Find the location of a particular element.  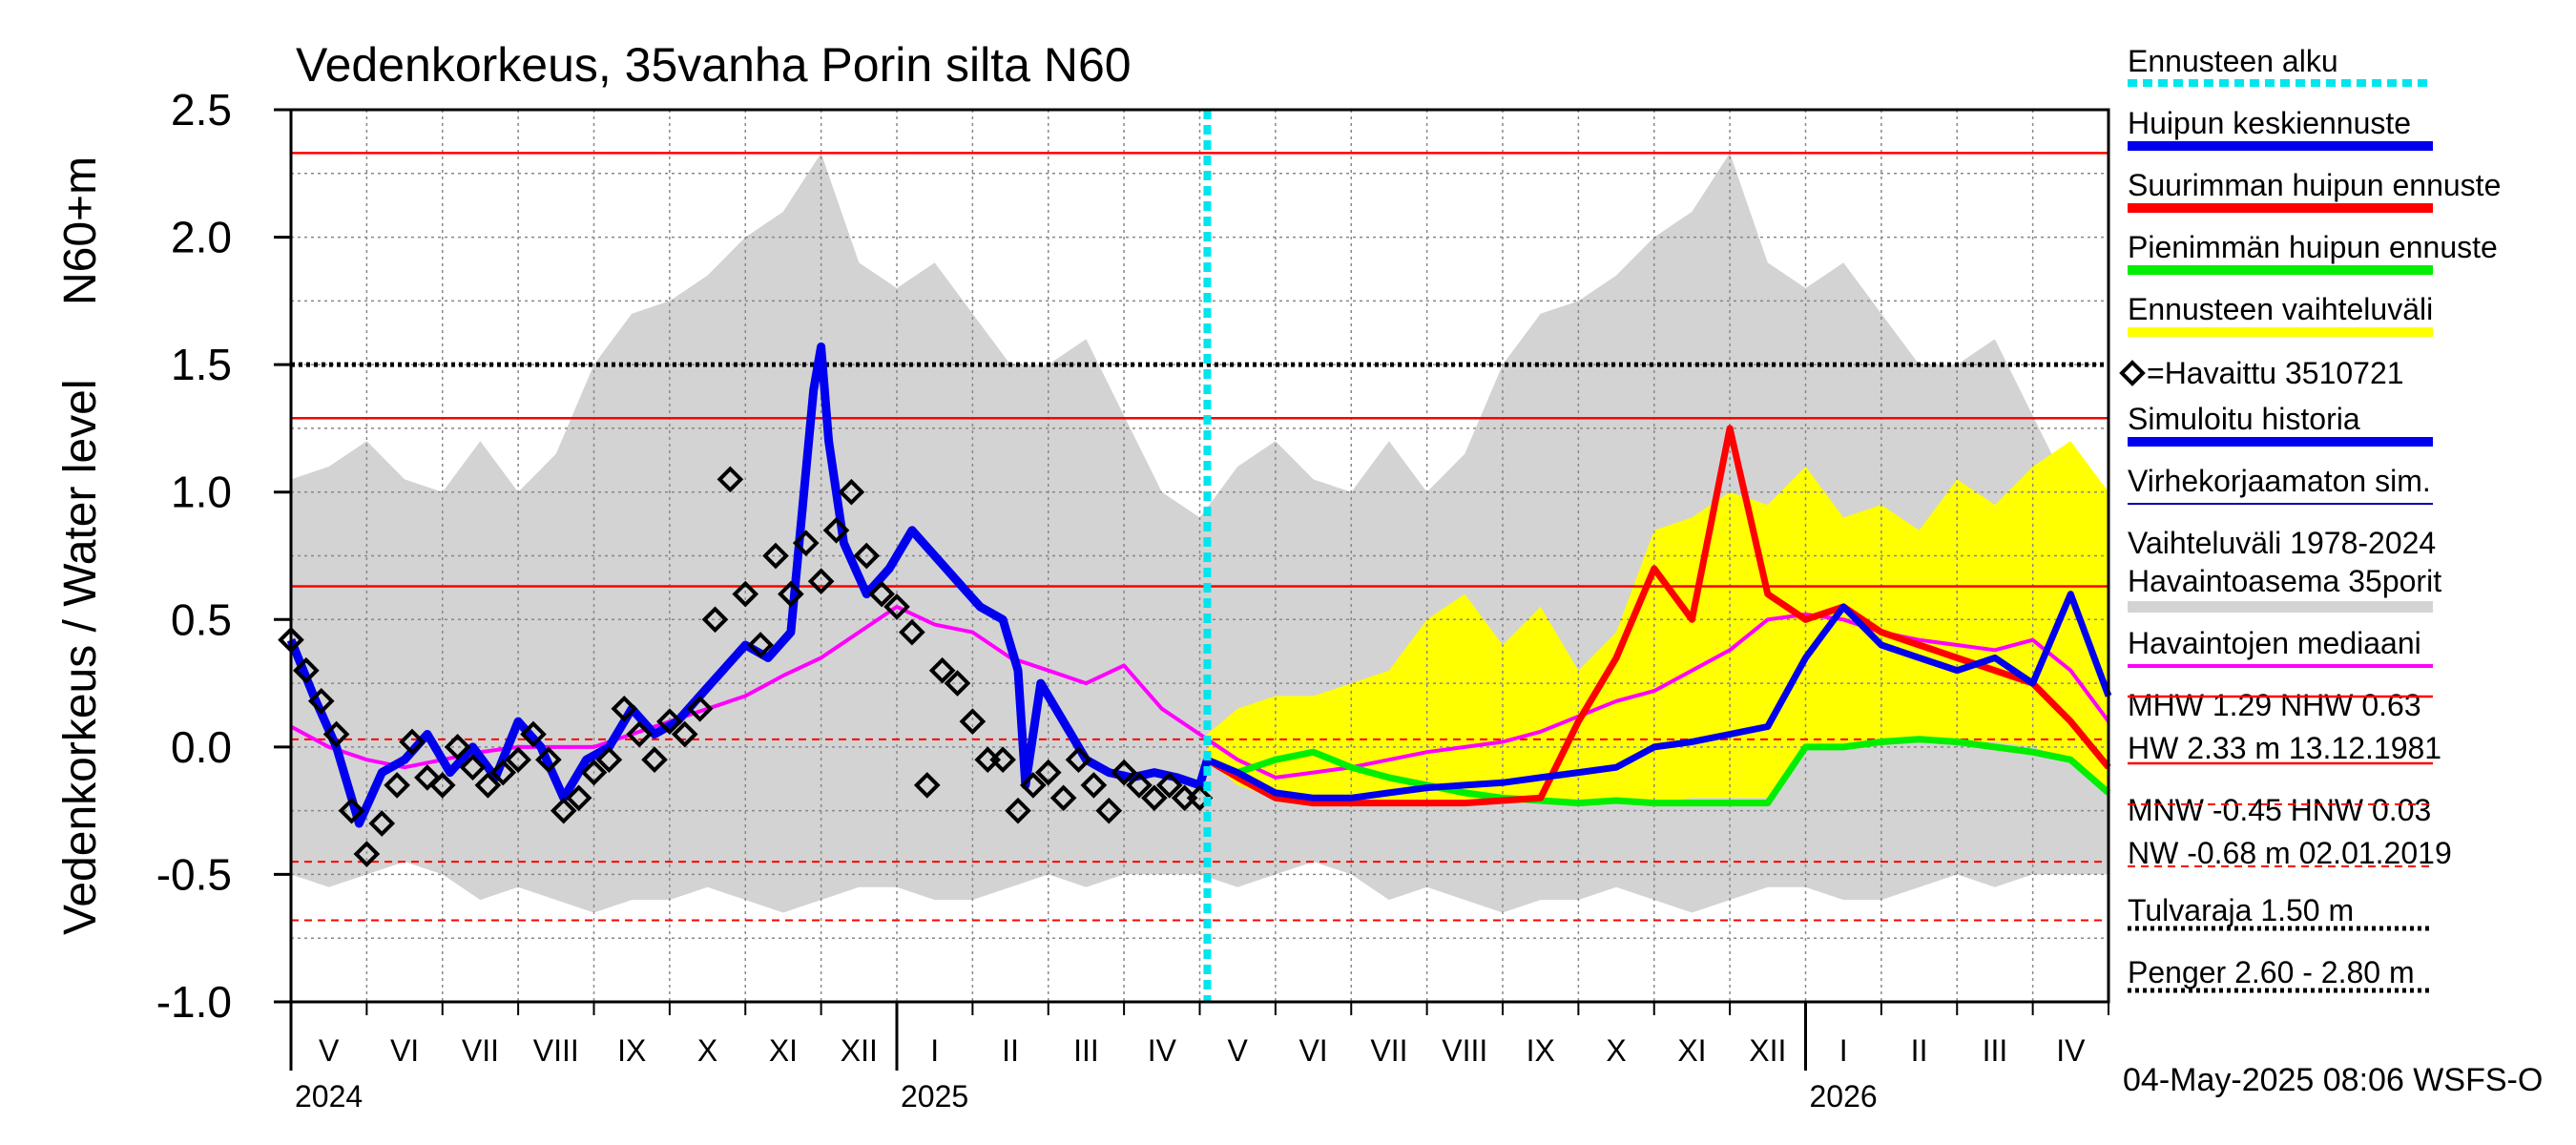

stats-nw: NW -0.68 m 02.01.2019 is located at coordinates (2290, 853).